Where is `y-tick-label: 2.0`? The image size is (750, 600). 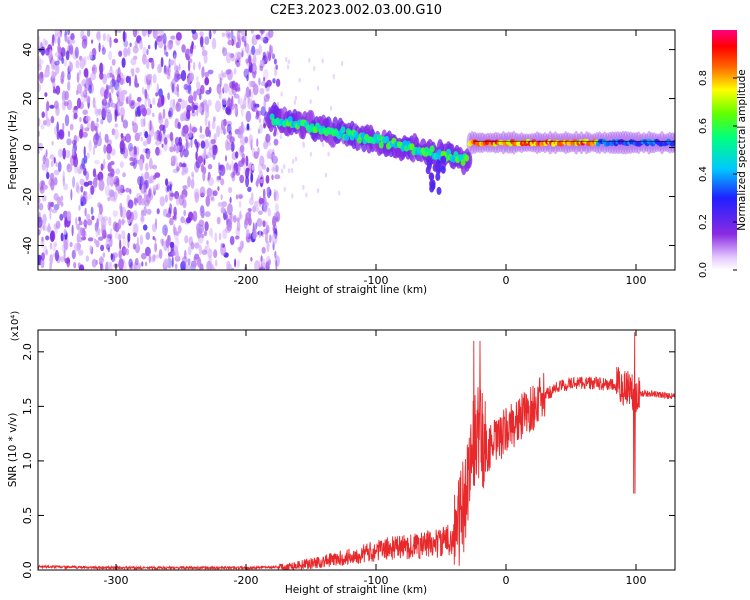 y-tick-label: 2.0 is located at coordinates (27, 352).